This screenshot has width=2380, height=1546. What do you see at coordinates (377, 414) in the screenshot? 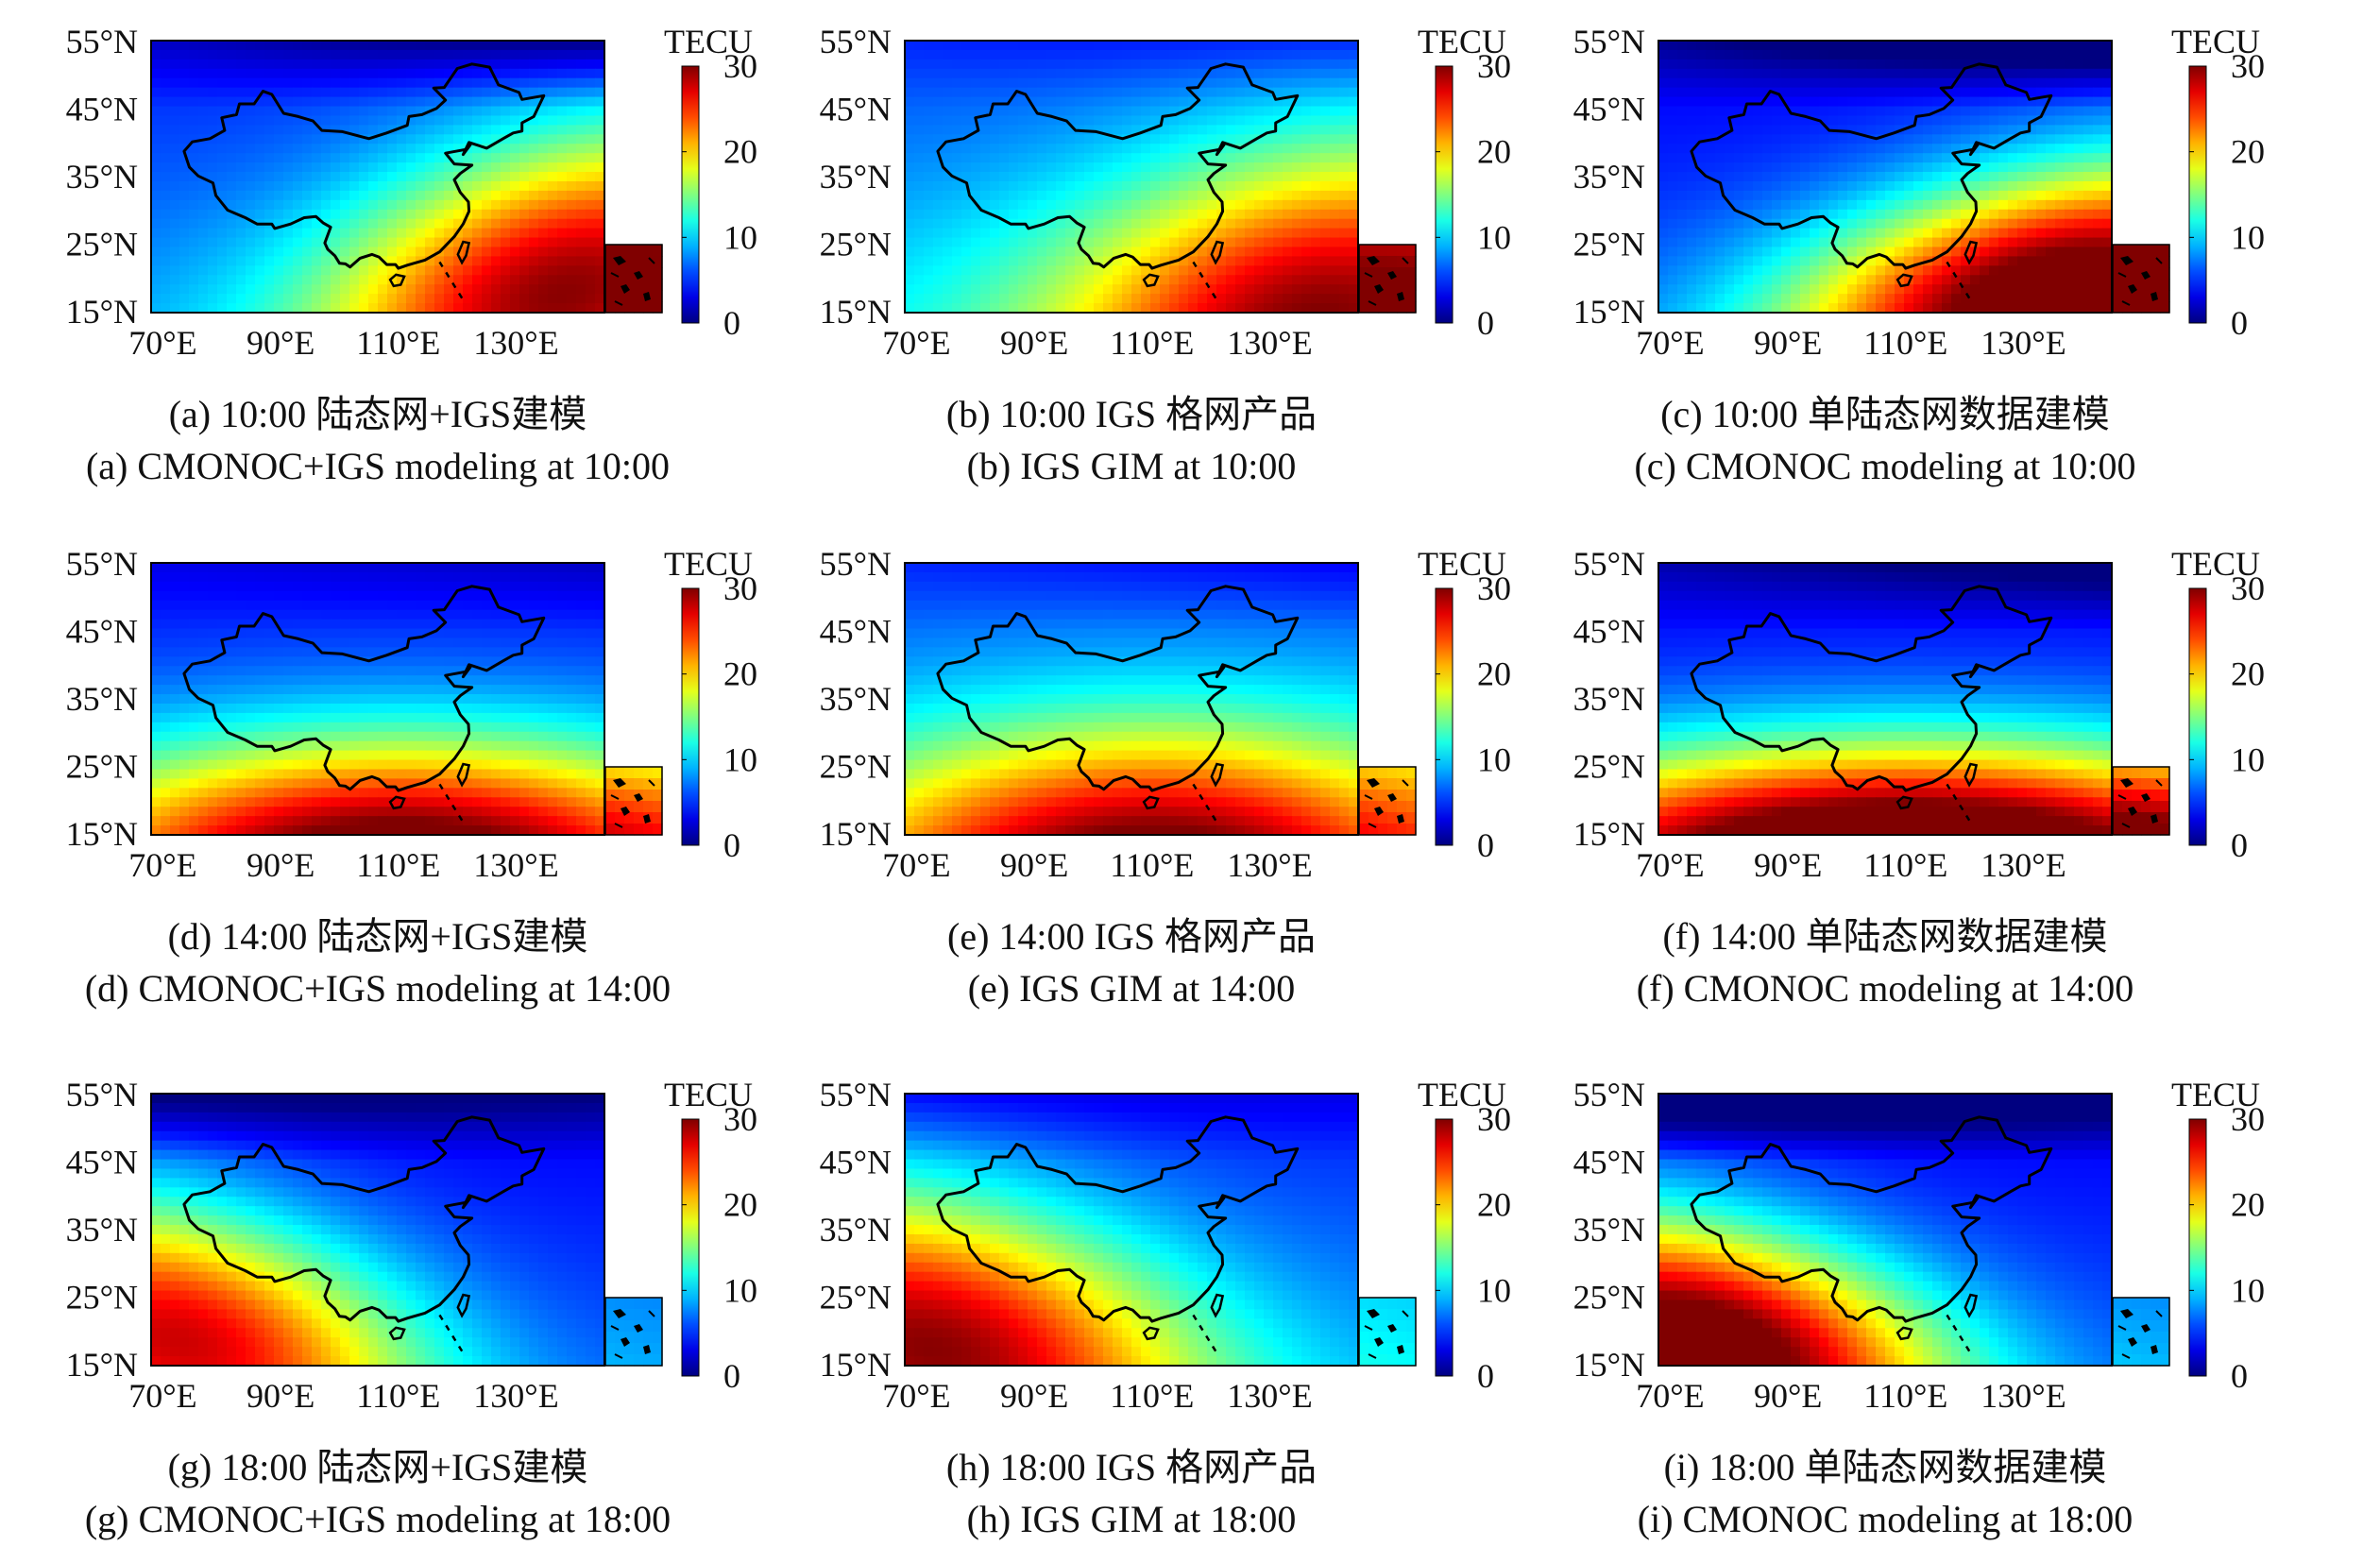
I see `caption-cn-a: (a) 10:00 陆态网+IGS建模` at bounding box center [377, 414].